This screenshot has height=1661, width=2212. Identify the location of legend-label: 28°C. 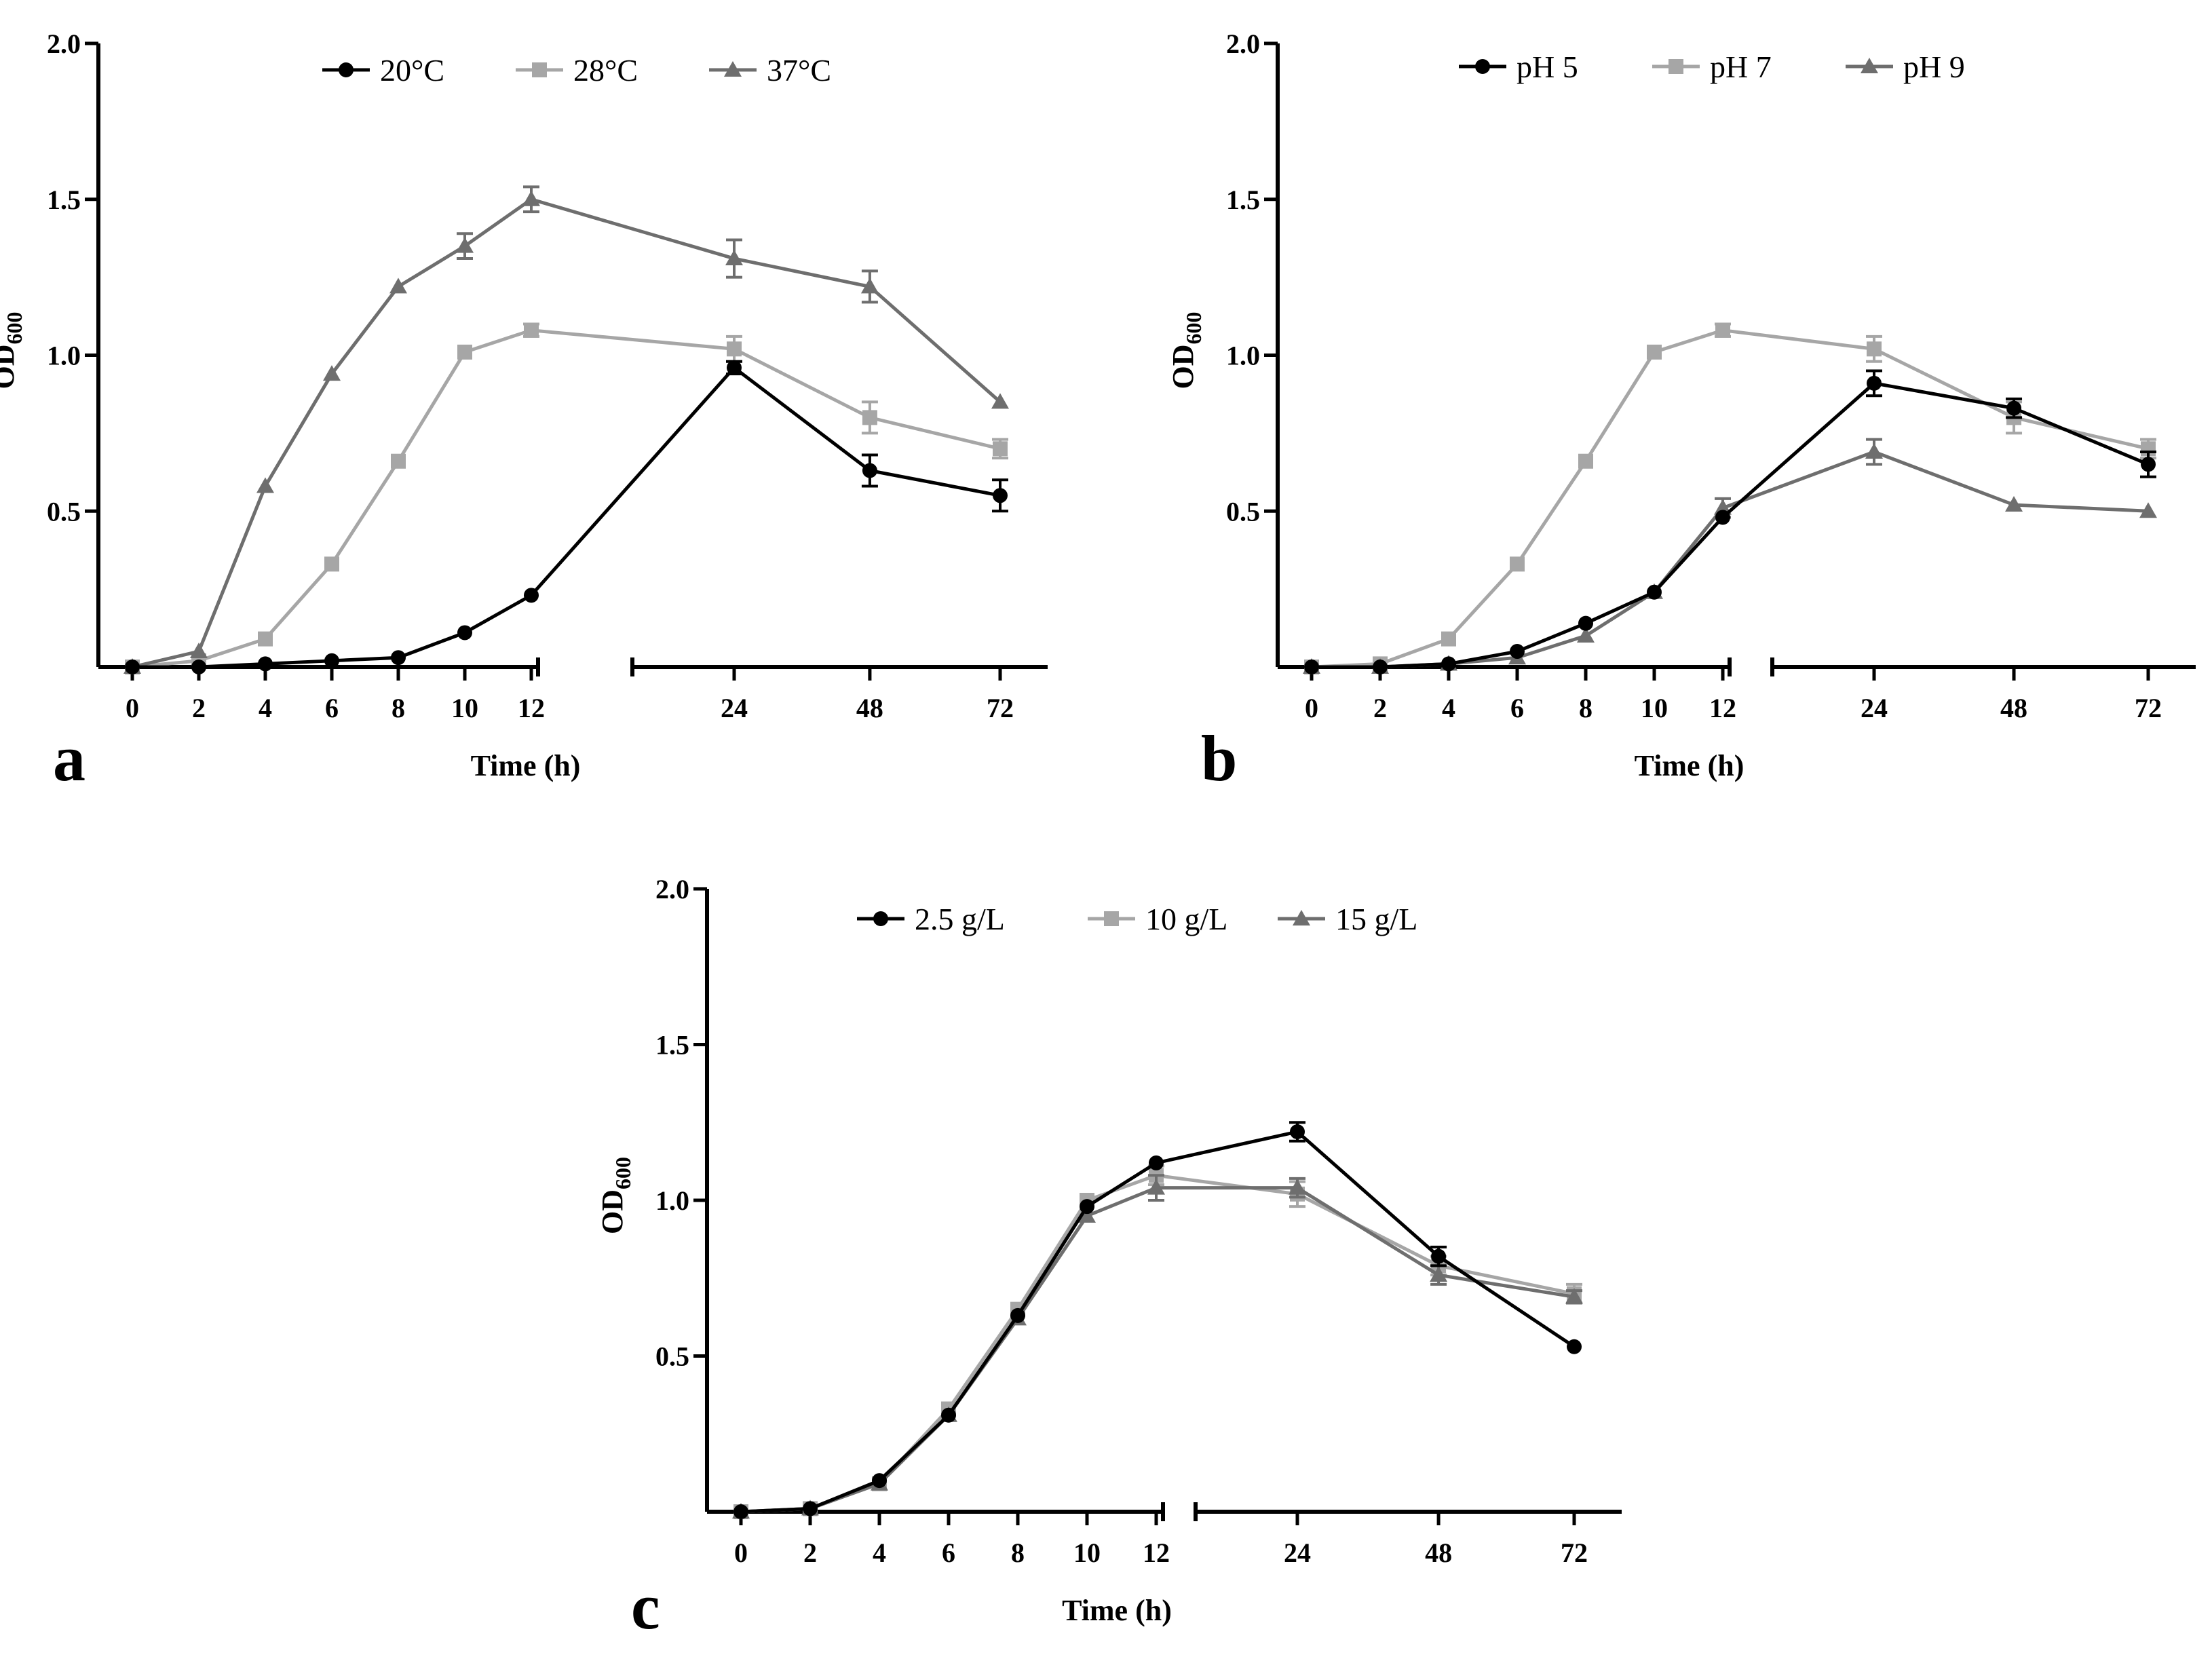
(605, 70).